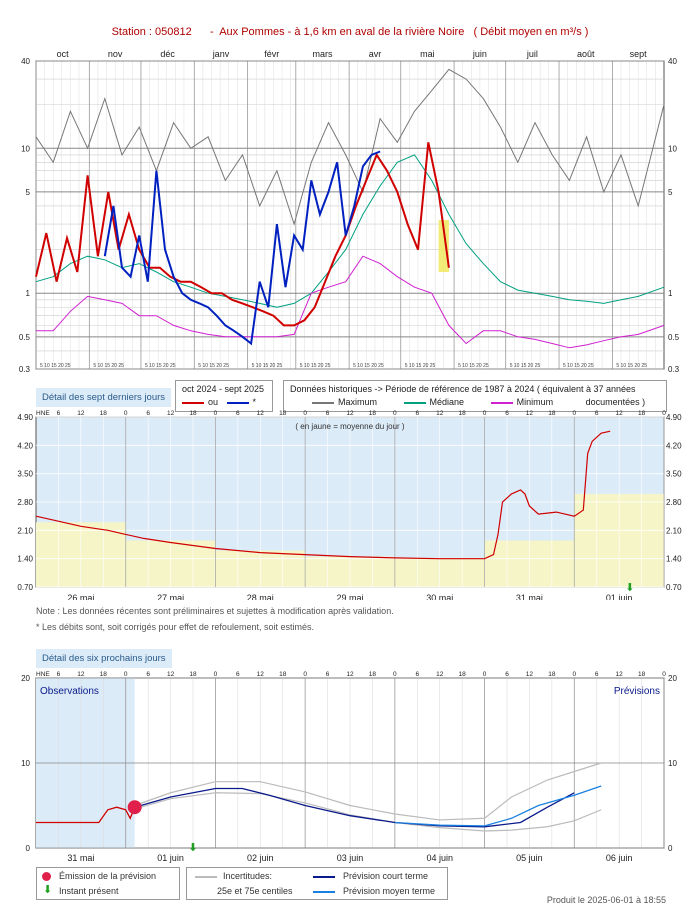 Image resolution: width=700 pixels, height=910 pixels. Describe the element at coordinates (224, 396) in the screenshot. I see `current-year-legend: oct 2024 - sept 2025 ou *` at that location.